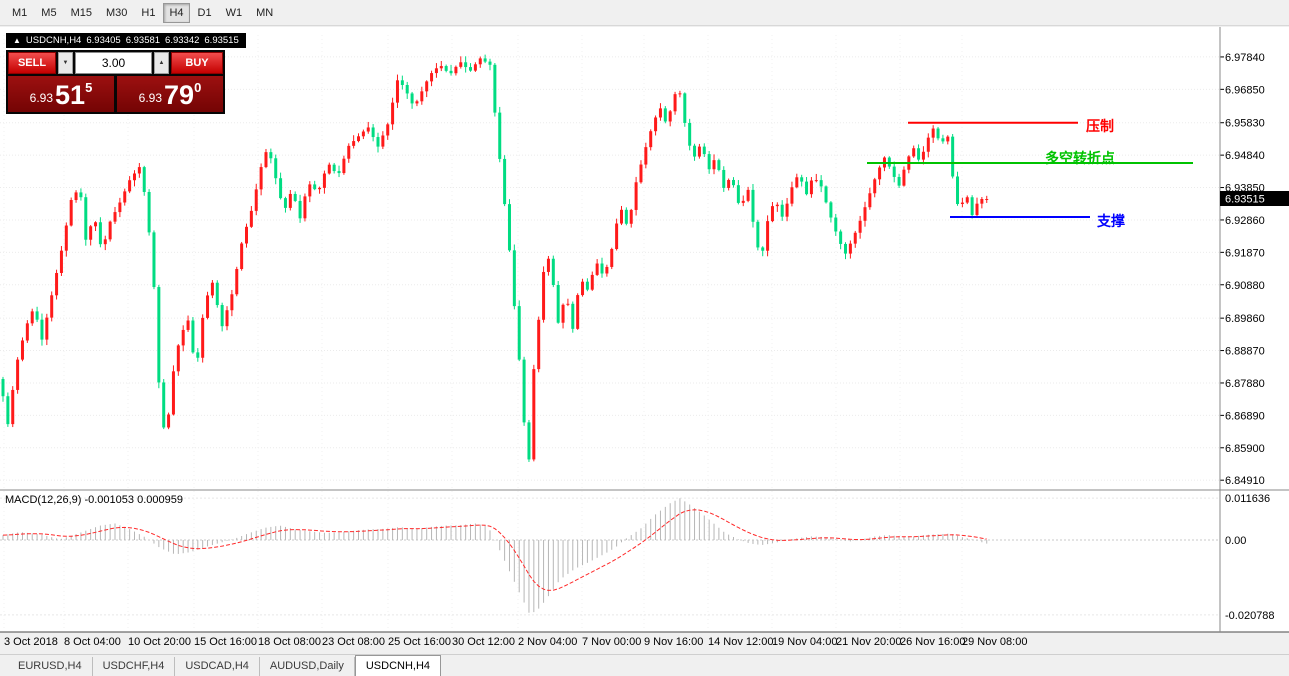  What do you see at coordinates (176, 12) in the screenshot?
I see `timeframe-h4: H4` at bounding box center [176, 12].